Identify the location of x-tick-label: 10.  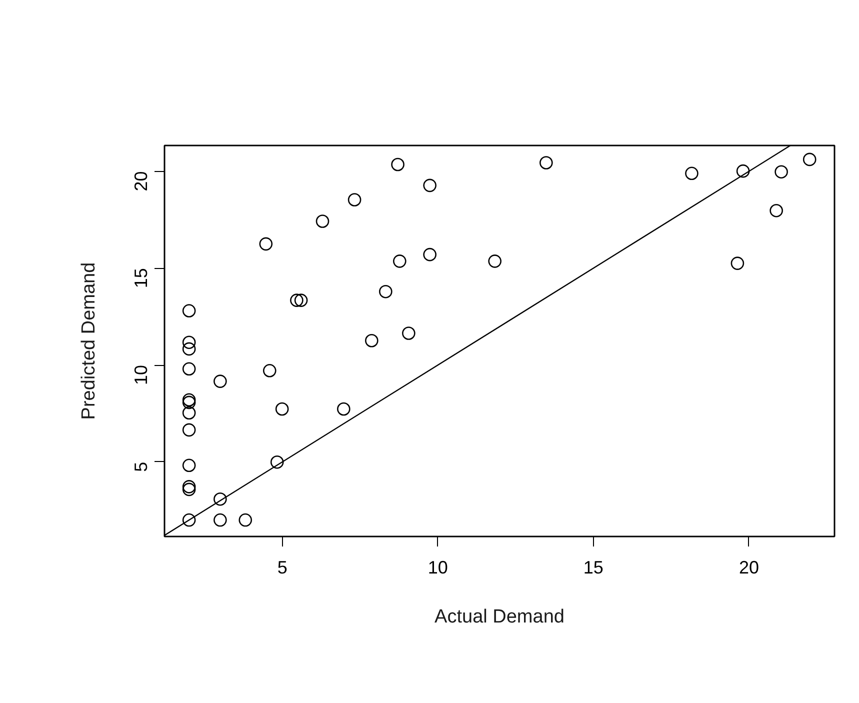
(438, 568).